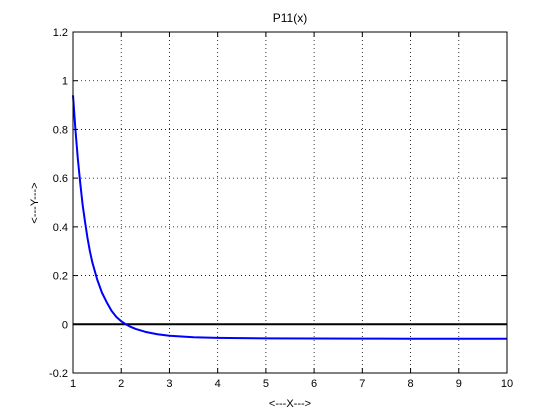 This screenshot has width=560, height=420. What do you see at coordinates (58, 203) in the screenshot?
I see `y-tick-labels: -0.2 0 0.2 0.4 0.6 0.8 1 1.2` at bounding box center [58, 203].